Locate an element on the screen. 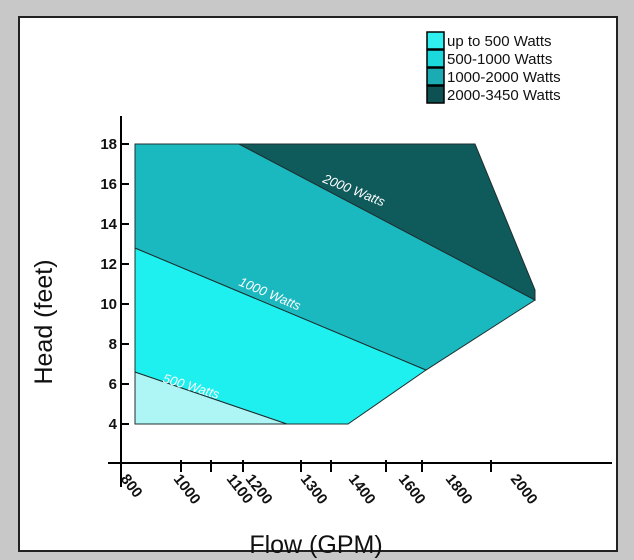 Image resolution: width=634 pixels, height=560 pixels. x-tick-label-2000: 2000 is located at coordinates (524, 489).